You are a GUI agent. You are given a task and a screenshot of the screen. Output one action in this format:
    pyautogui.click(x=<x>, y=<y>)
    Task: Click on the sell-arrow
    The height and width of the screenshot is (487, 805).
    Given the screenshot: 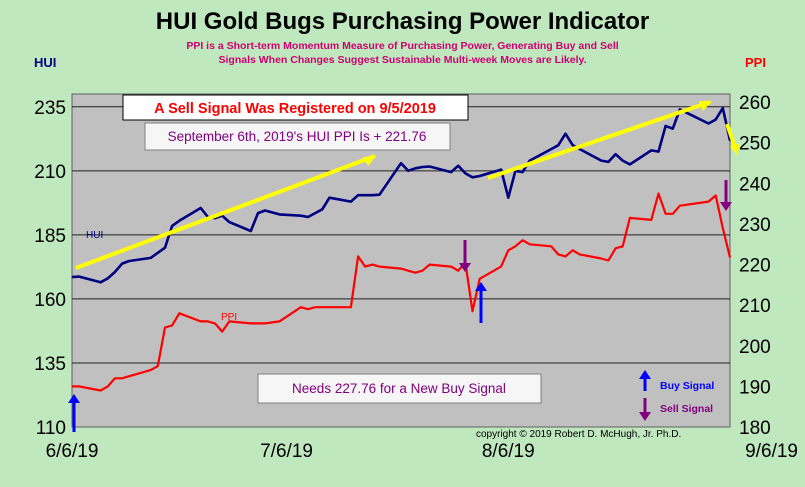 What is the action you would take?
    pyautogui.click(x=726, y=195)
    